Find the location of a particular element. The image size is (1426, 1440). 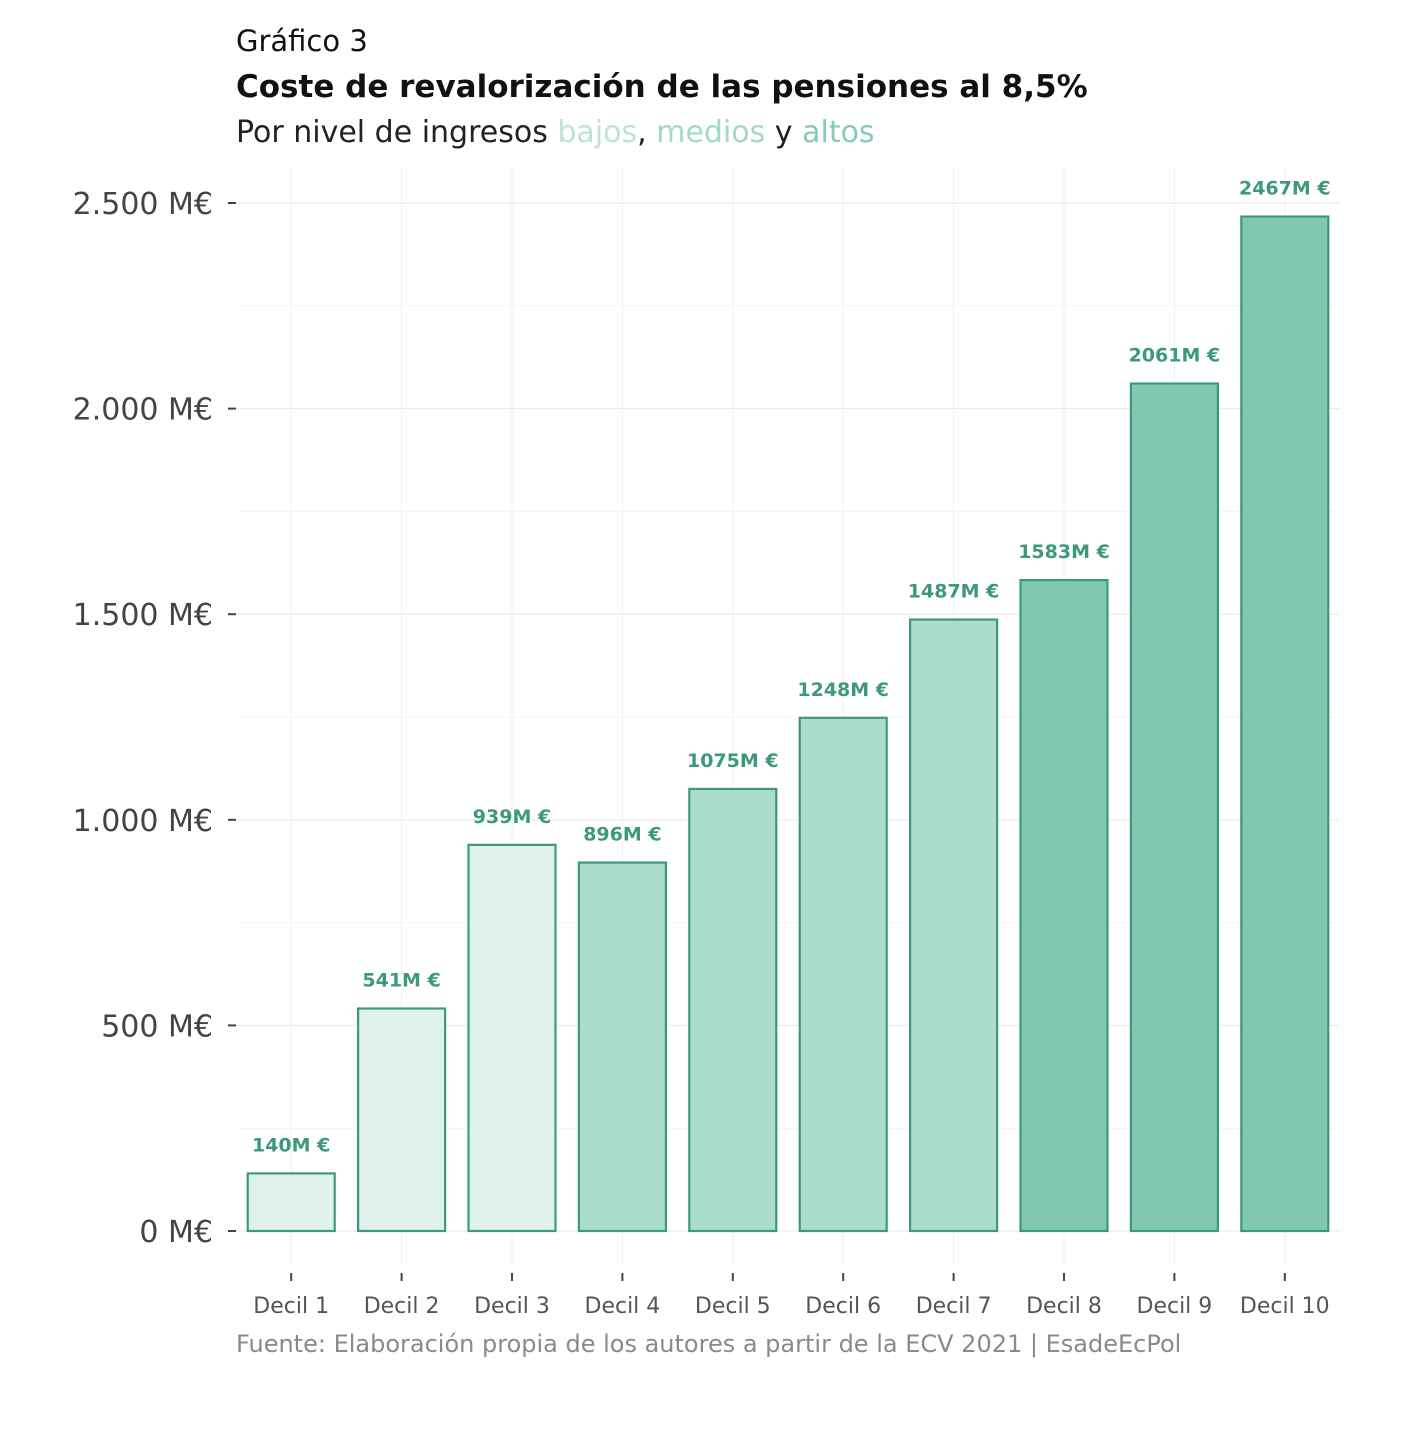

data-label: 1075M € is located at coordinates (733, 761).